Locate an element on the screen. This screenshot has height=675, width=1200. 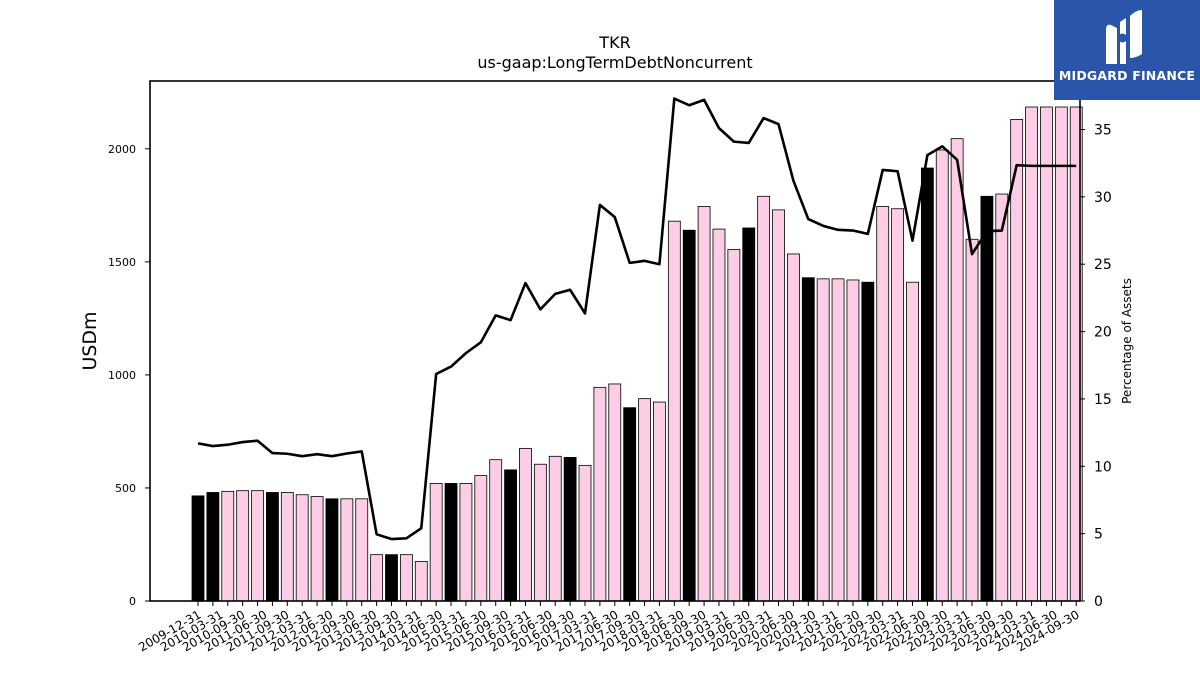
y-right-tick-label: 30 is located at coordinates (1103, 198).